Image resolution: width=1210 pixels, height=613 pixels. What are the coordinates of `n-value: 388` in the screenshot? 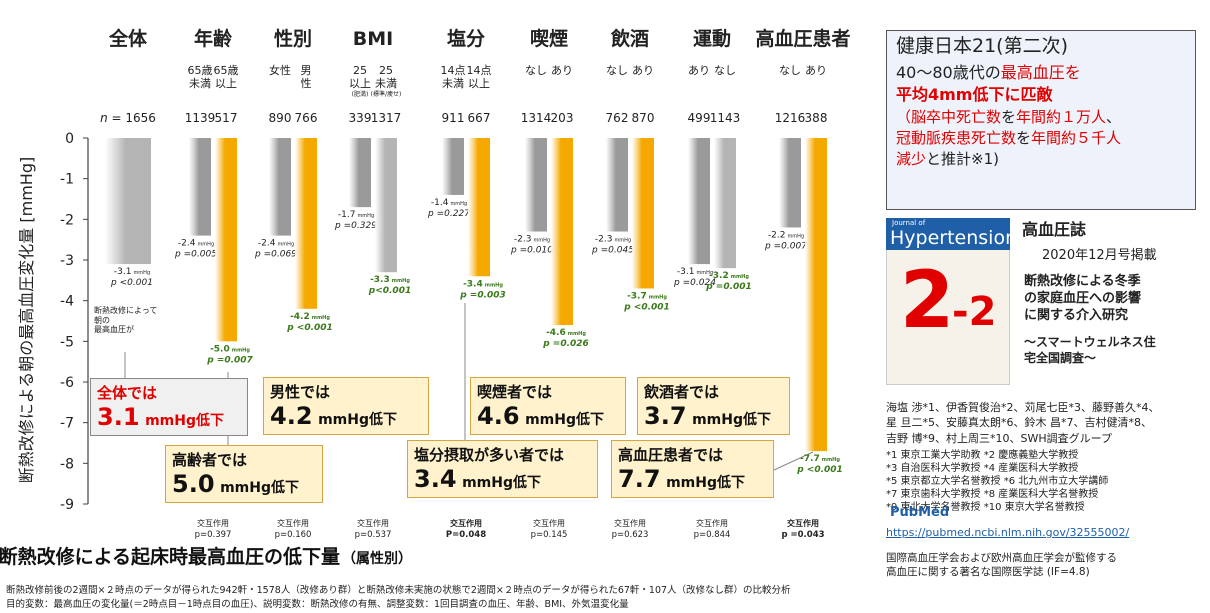 It's located at (816, 118).